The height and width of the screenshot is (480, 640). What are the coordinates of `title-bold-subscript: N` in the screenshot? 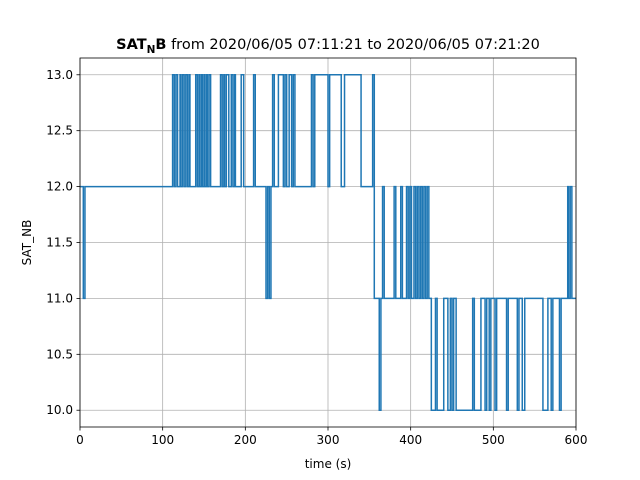 It's located at (151, 50).